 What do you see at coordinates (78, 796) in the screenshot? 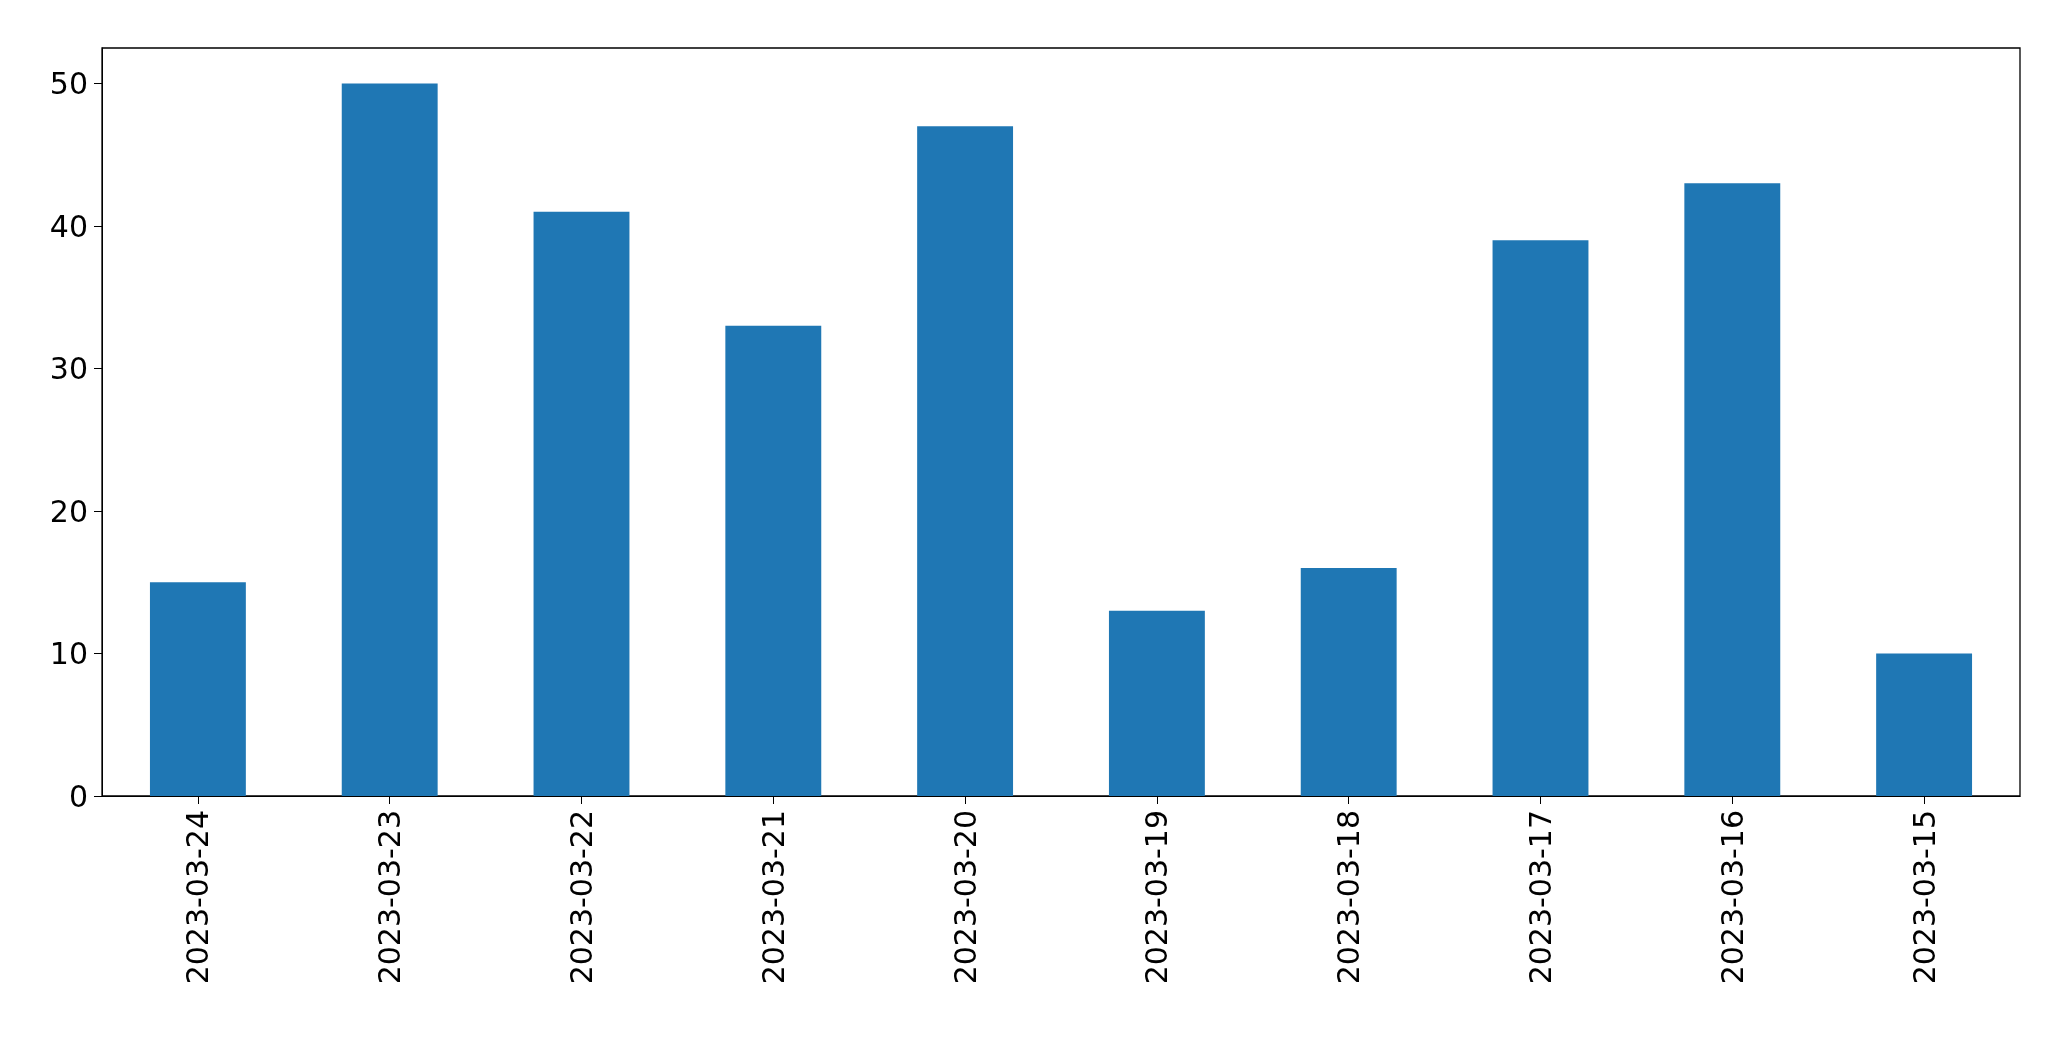
I see `y-tick-label: 0` at bounding box center [78, 796].